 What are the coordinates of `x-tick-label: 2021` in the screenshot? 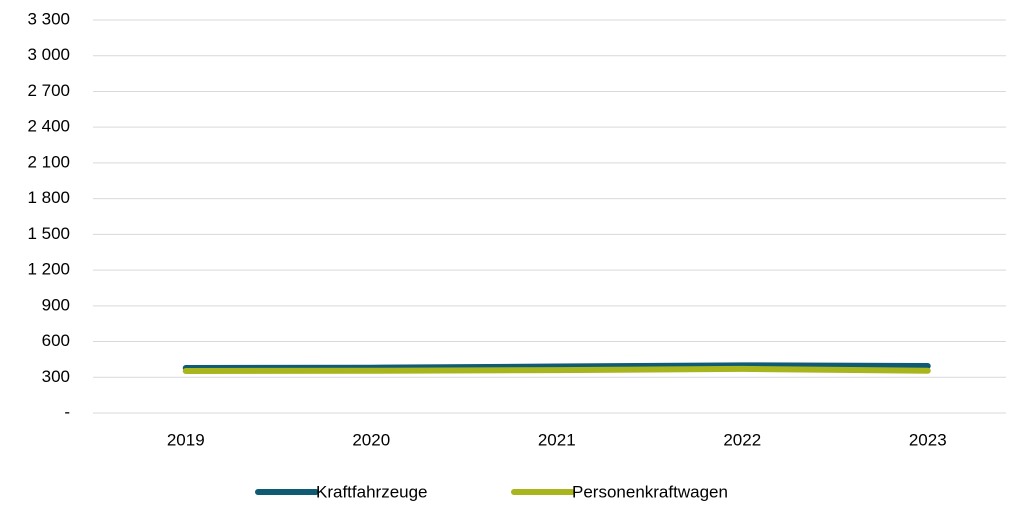 It's located at (557, 439).